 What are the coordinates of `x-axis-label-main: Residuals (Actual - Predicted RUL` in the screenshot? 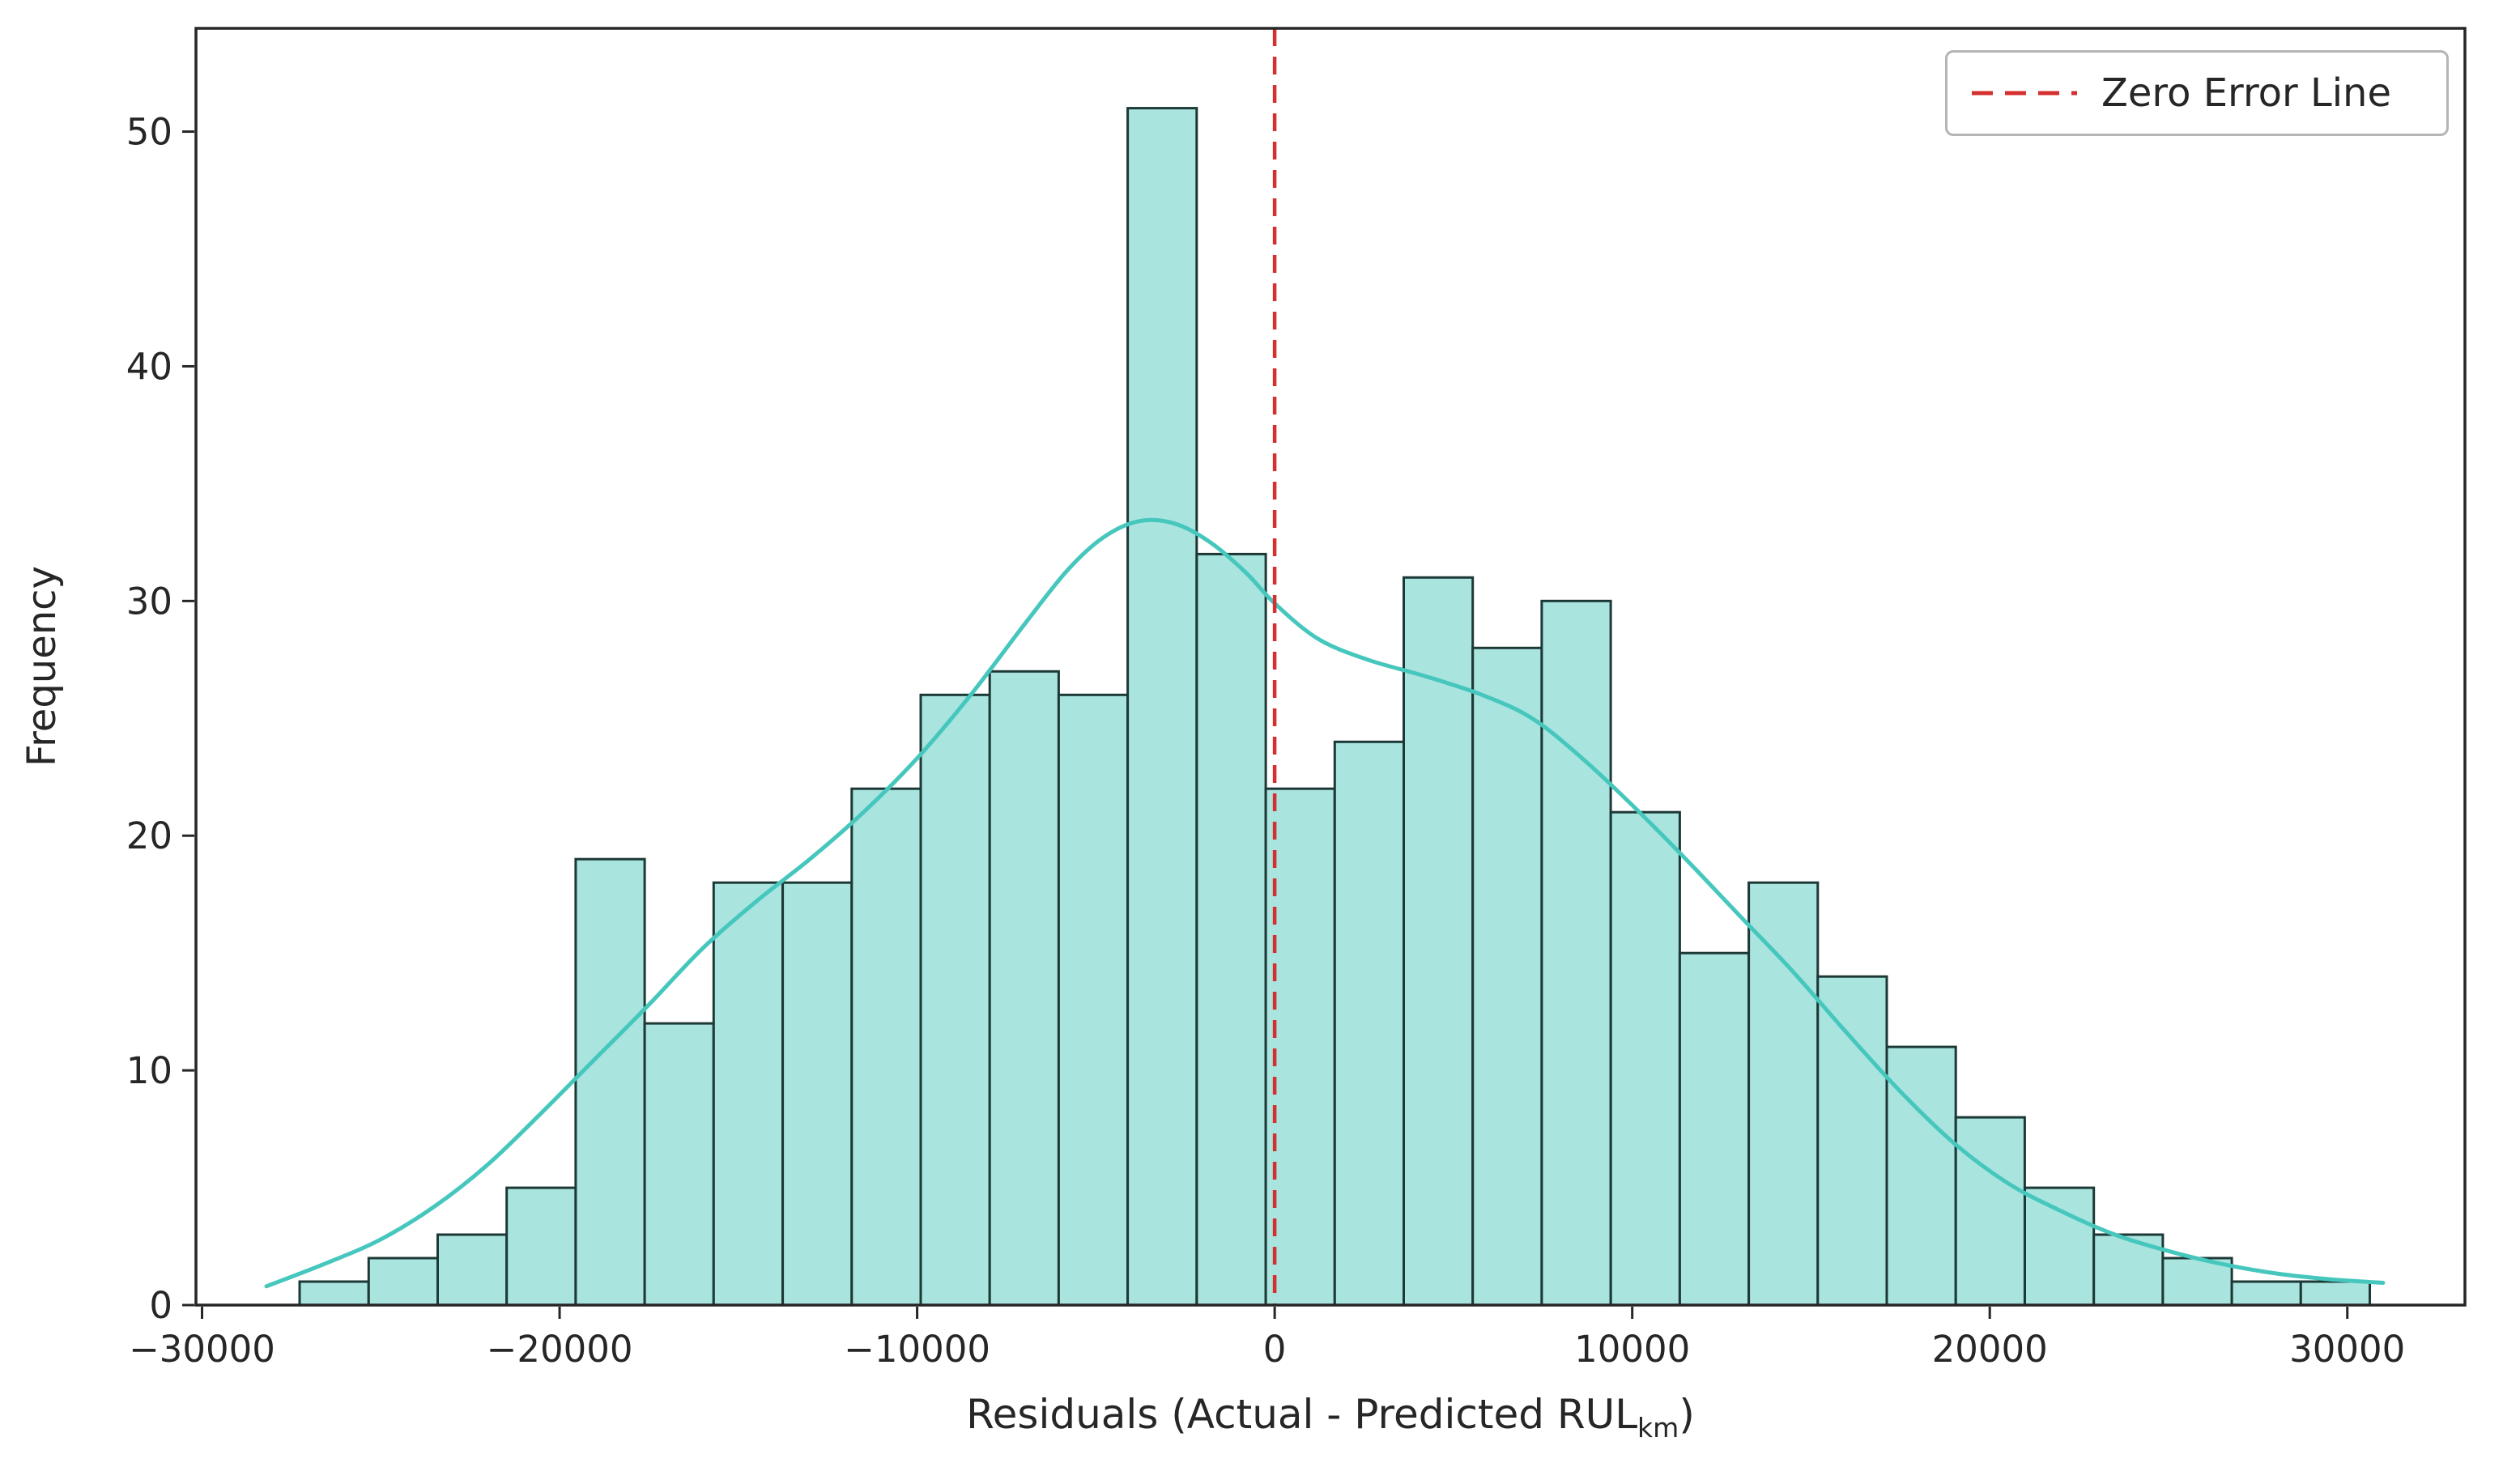 It's located at (1302, 1414).